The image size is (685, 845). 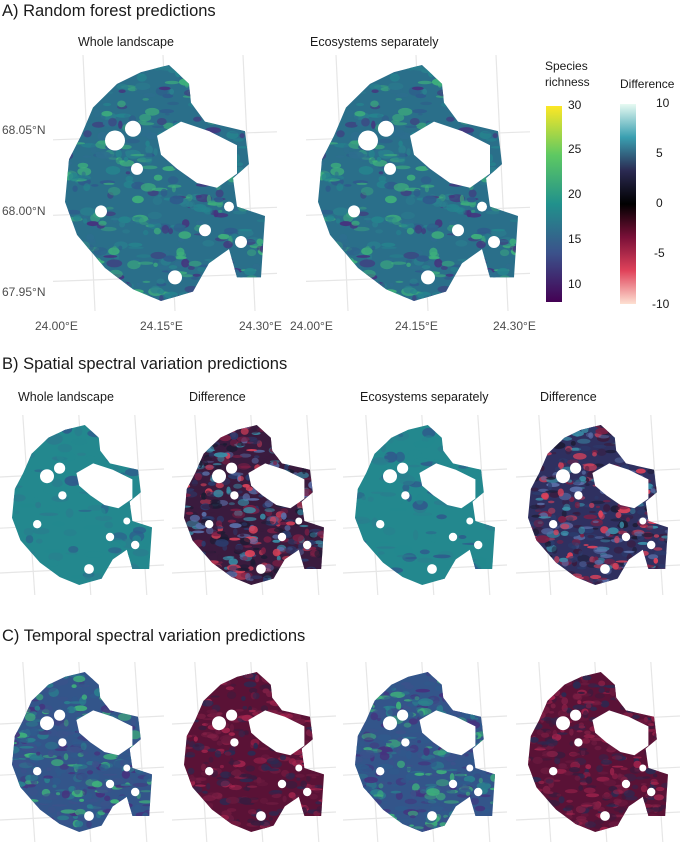 What do you see at coordinates (575, 194) in the screenshot?
I see `richness-tick: 20` at bounding box center [575, 194].